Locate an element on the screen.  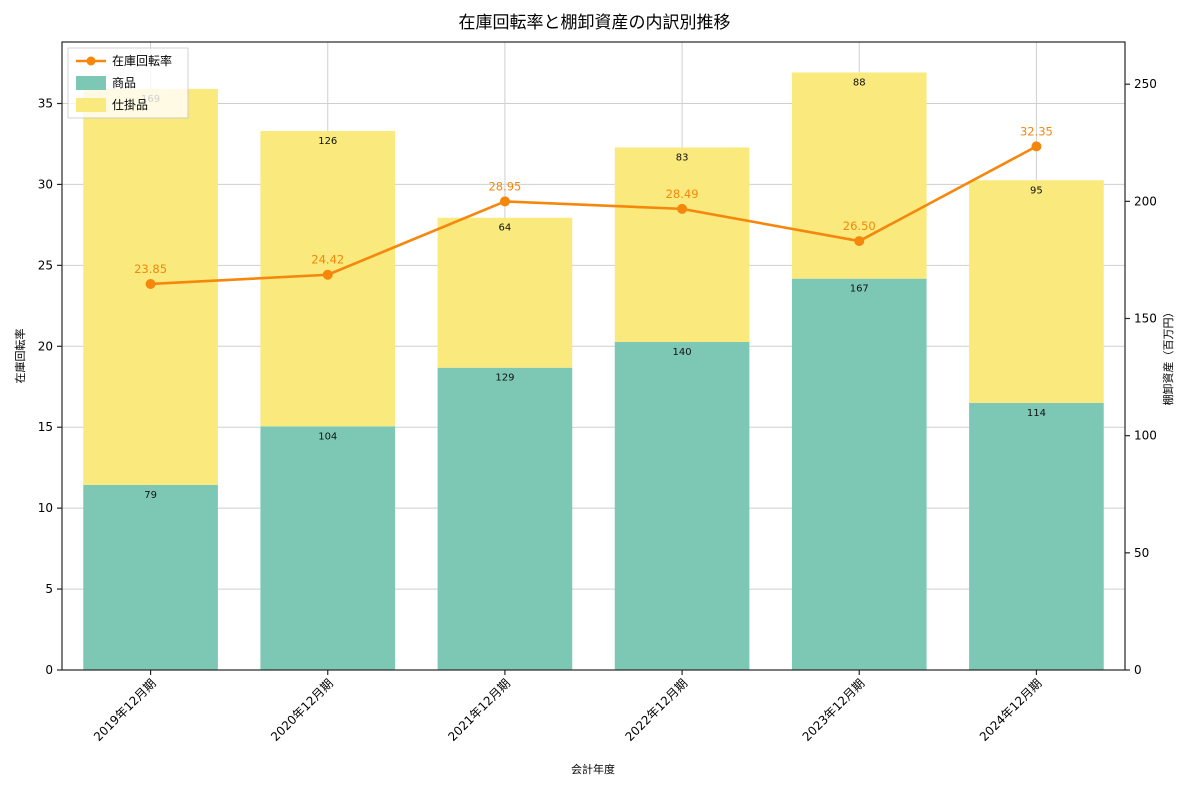
line-value-label: 28.95 is located at coordinates (504, 186).